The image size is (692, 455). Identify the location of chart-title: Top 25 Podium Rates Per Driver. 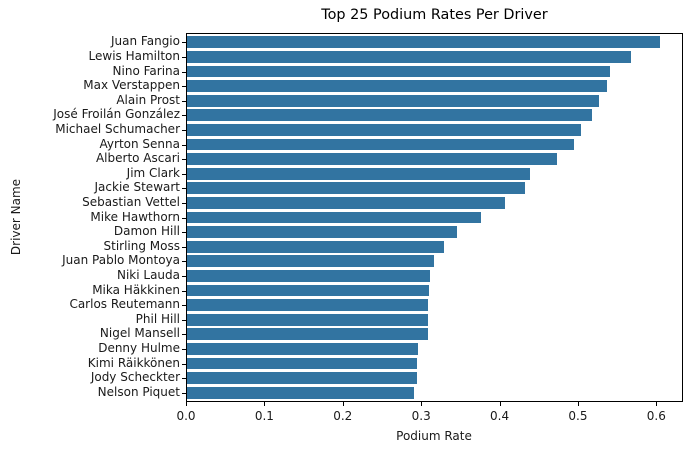
(434, 15).